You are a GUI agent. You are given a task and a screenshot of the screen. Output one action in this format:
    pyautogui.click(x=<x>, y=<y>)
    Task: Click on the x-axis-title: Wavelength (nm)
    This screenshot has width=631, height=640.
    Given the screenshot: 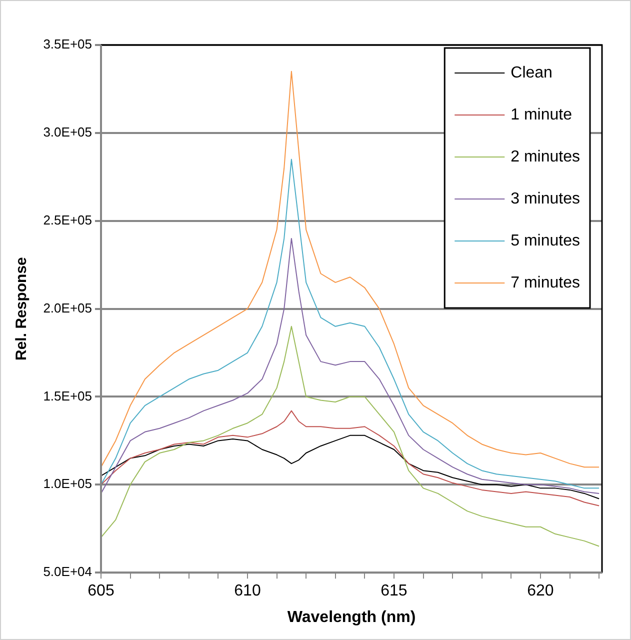 What is the action you would take?
    pyautogui.click(x=351, y=617)
    